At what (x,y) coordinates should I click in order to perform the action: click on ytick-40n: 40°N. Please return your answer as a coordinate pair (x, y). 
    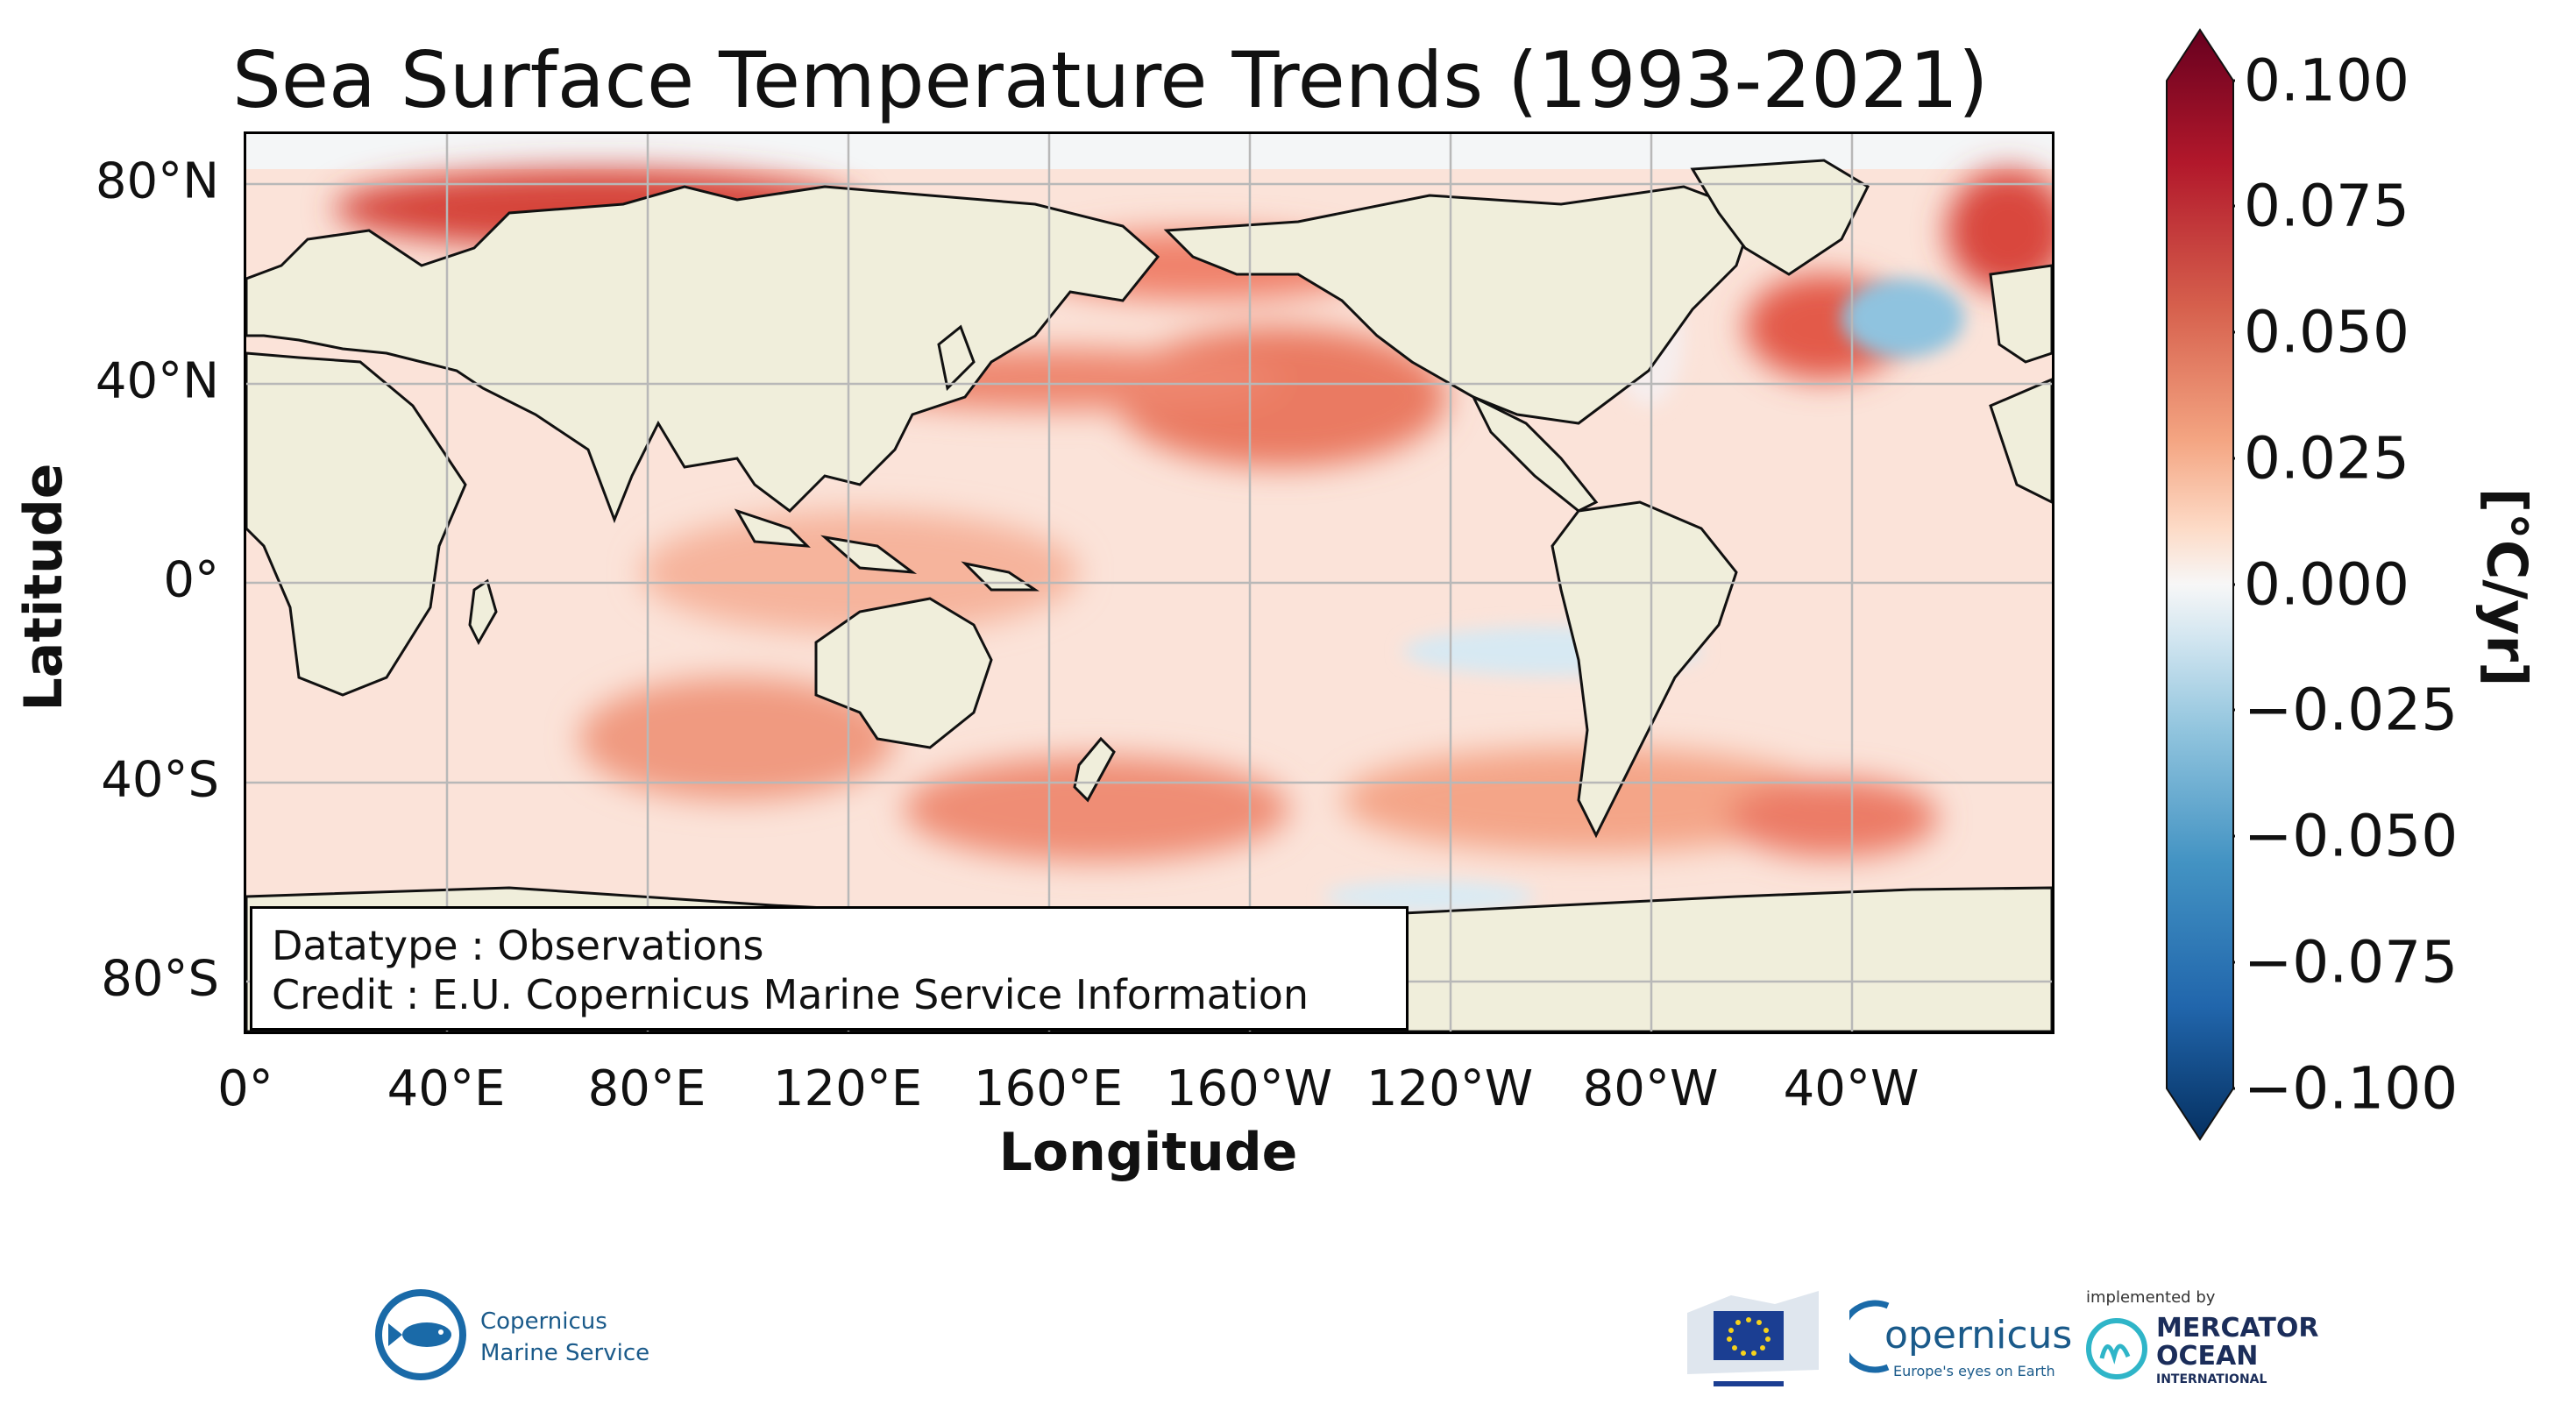
    Looking at the image, I should click on (157, 381).